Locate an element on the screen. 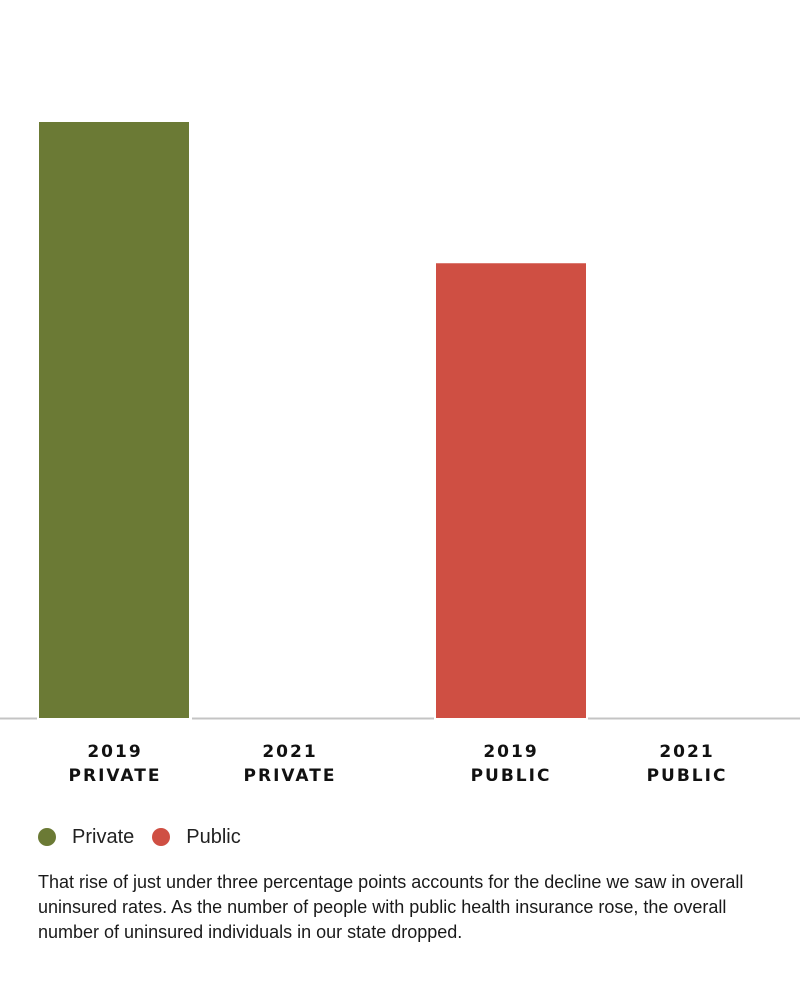  bar-2019-private is located at coordinates (114, 420).